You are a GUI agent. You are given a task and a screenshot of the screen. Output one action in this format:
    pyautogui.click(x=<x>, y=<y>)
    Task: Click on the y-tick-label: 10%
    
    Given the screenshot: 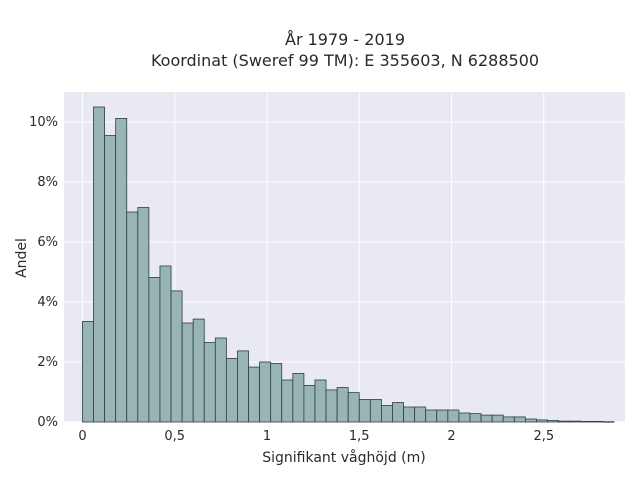 What is the action you would take?
    pyautogui.click(x=43, y=122)
    